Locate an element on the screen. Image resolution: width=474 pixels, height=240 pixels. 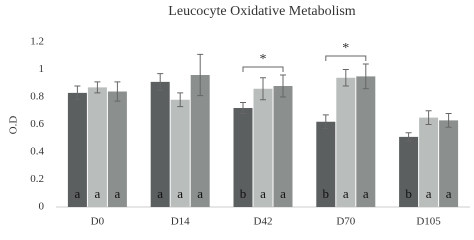
x-tick-label: D70 is located at coordinates (345, 222).